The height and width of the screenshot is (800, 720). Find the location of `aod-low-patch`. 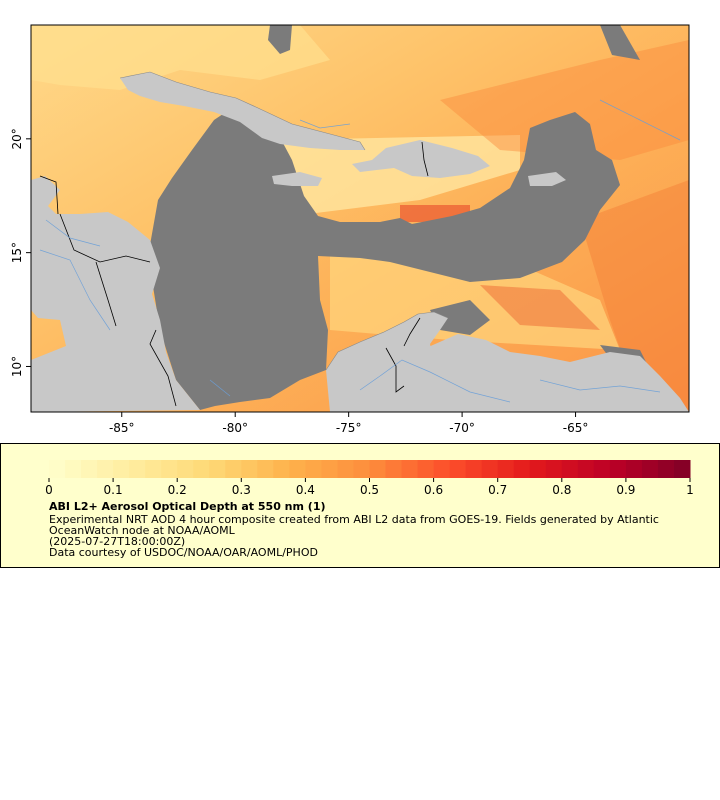

aod-low-patch is located at coordinates (180, 57).